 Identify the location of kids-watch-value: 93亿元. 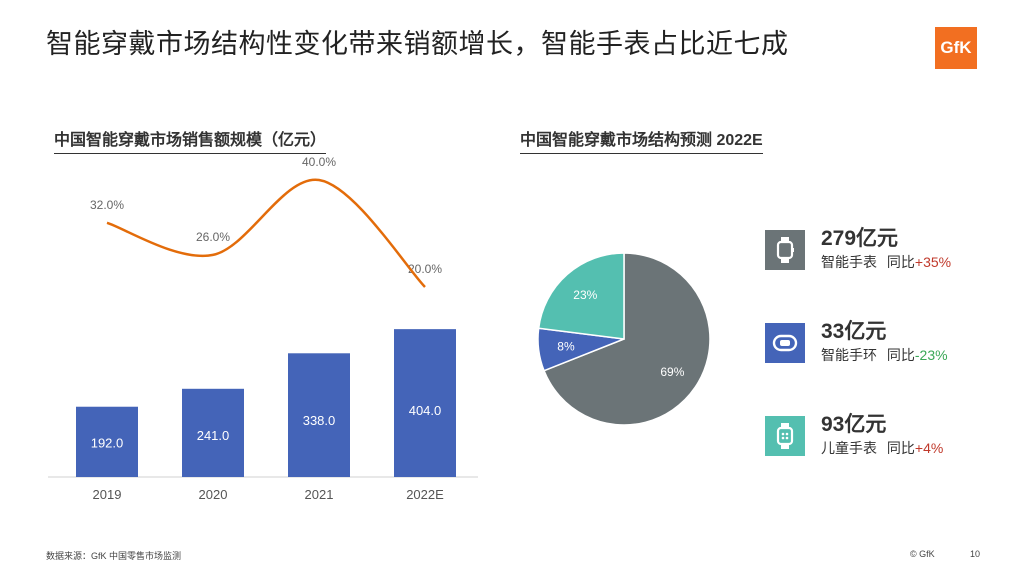
(854, 424).